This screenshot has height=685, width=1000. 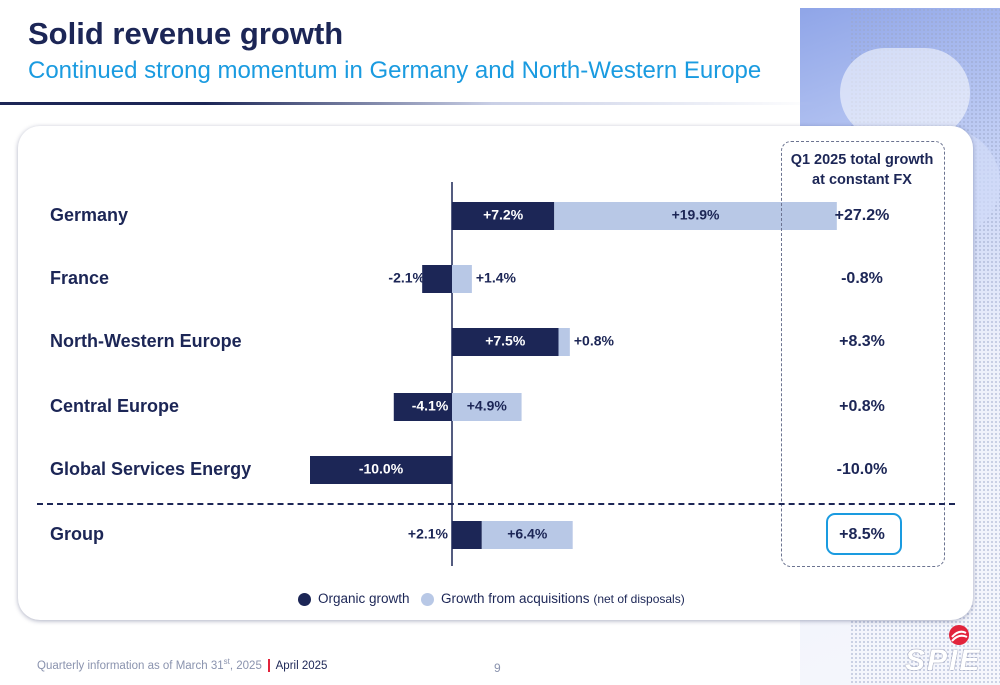 What do you see at coordinates (130, 665) in the screenshot?
I see `footer-note-text: Quarterly information as of March 31` at bounding box center [130, 665].